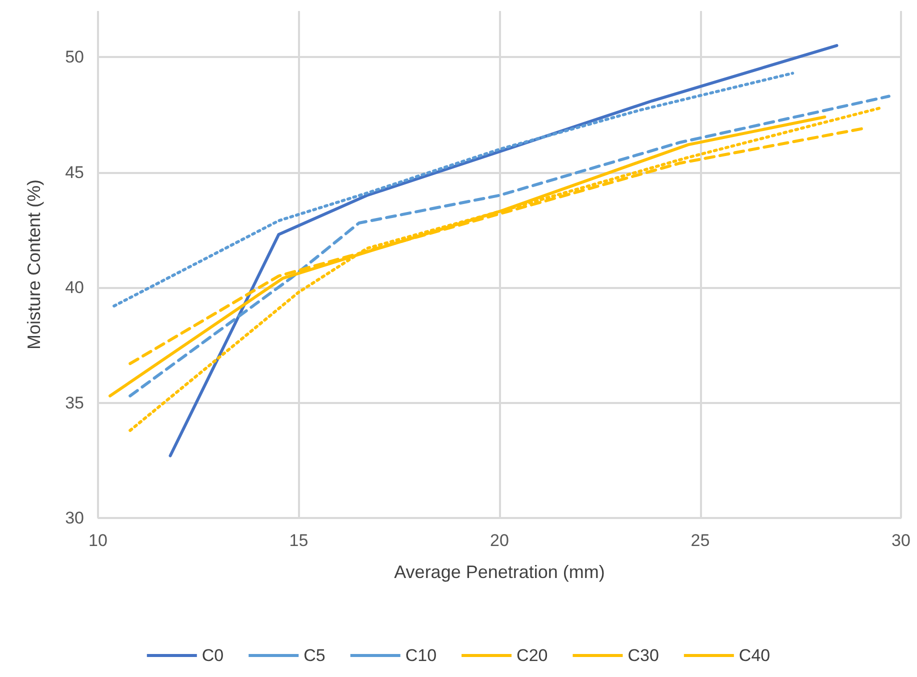  I want to click on x-tick-label: 15, so click(298, 540).